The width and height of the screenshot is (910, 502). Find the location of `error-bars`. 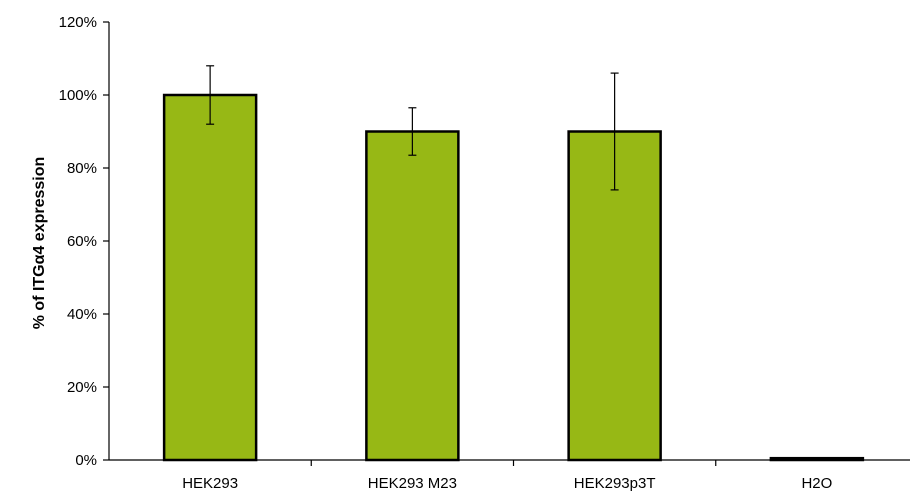

error-bars is located at coordinates (412, 128).